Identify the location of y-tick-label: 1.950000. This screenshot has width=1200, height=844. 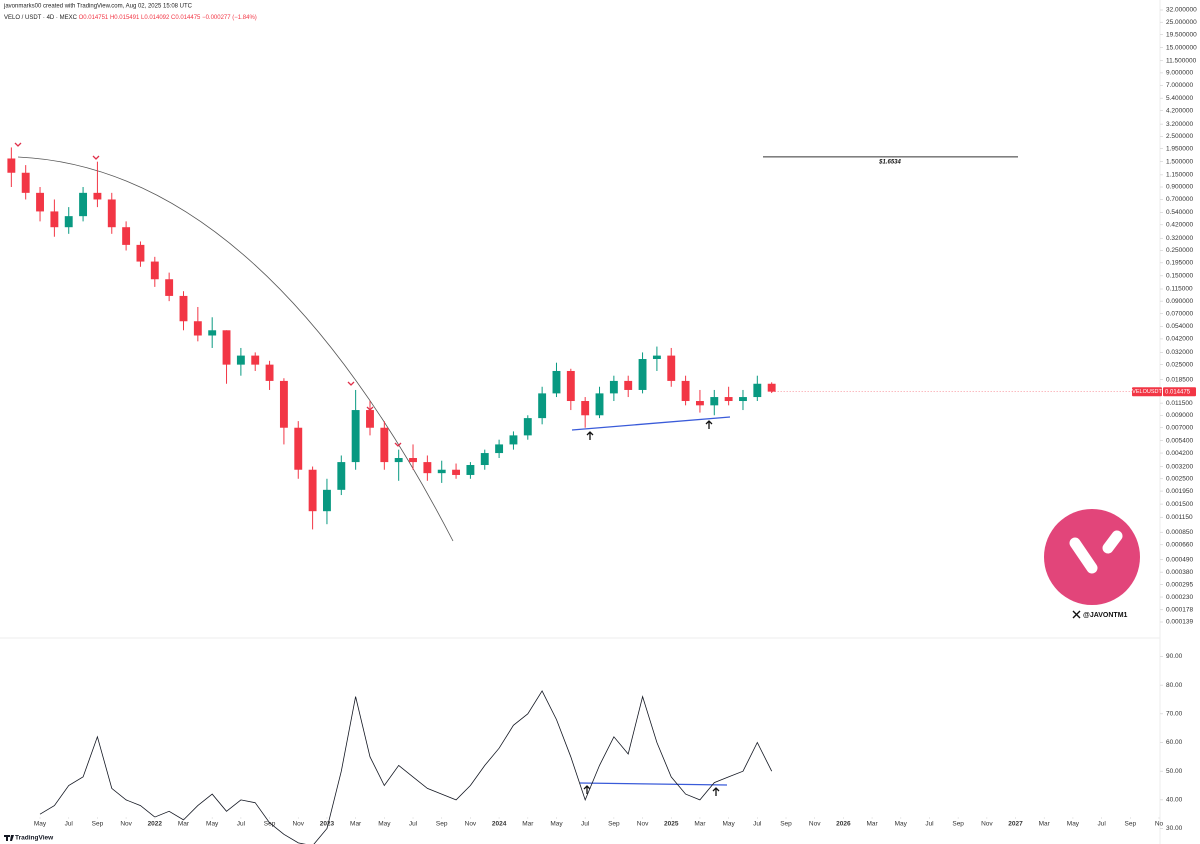
(1179, 148).